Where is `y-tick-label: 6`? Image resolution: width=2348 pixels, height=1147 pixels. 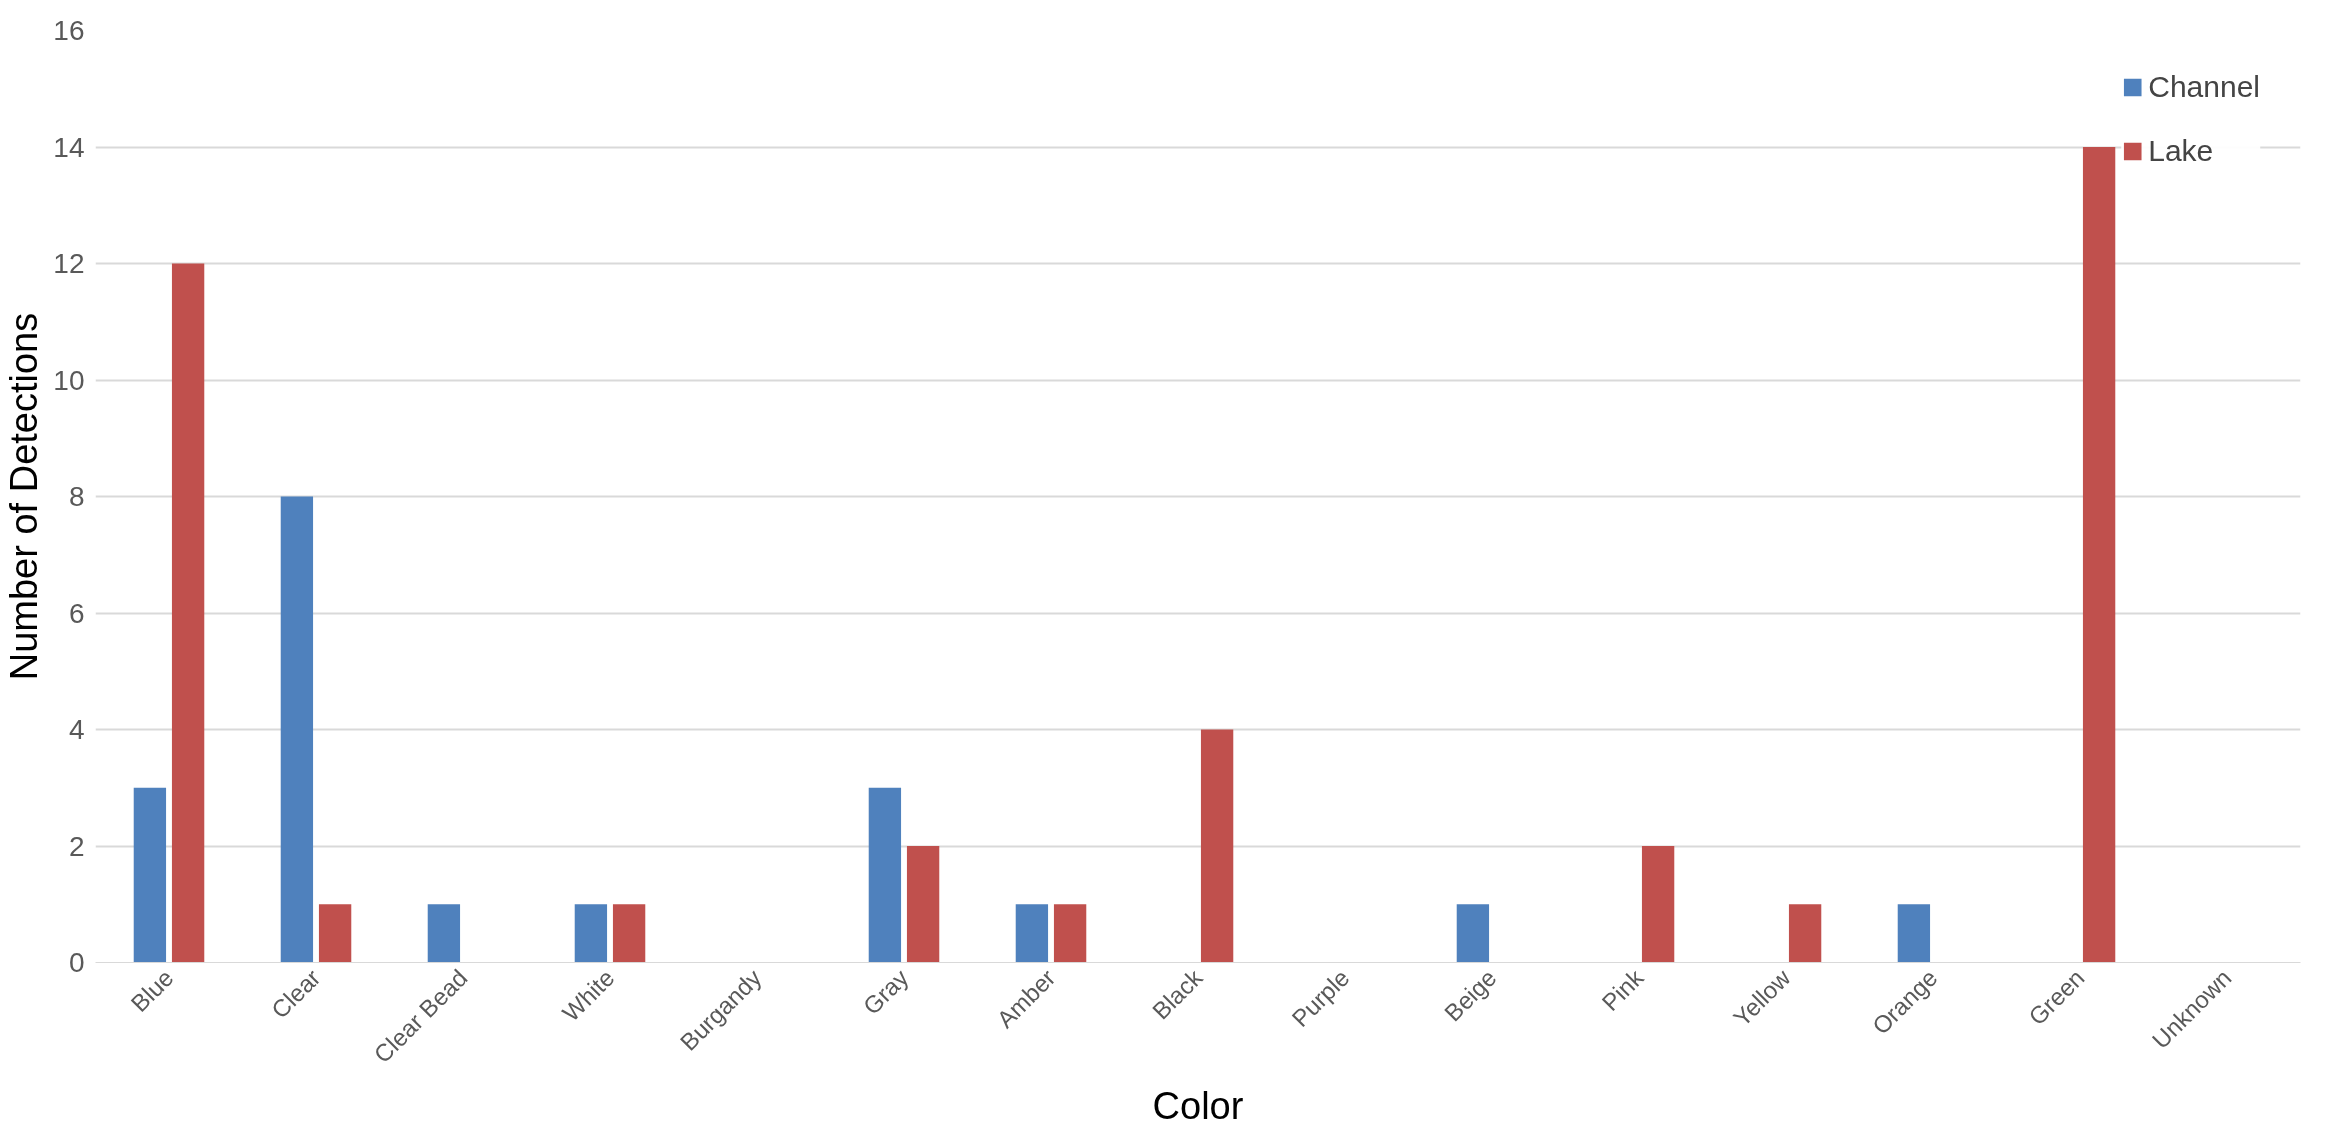 y-tick-label: 6 is located at coordinates (76, 613).